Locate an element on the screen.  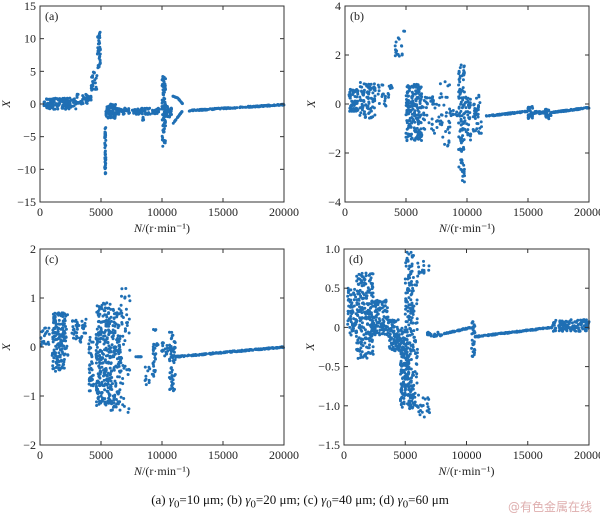
y-tick-label: −2 is located at coordinates (334, 153).